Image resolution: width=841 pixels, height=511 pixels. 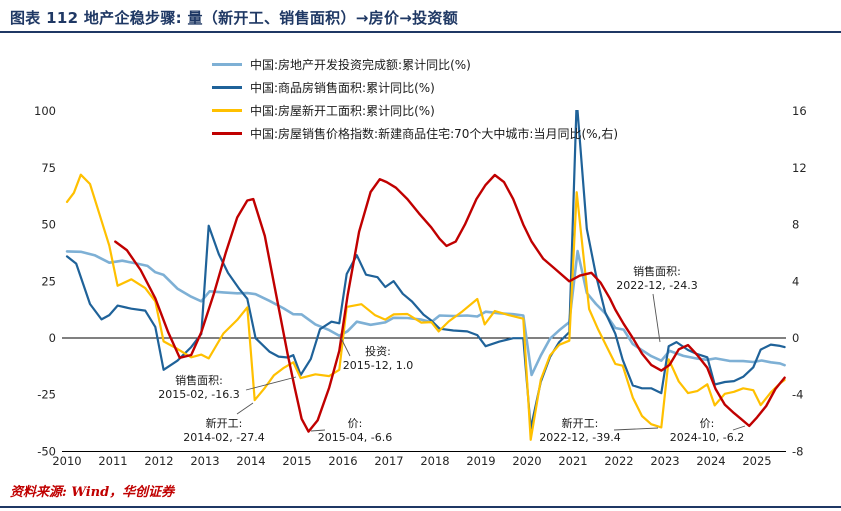 What do you see at coordinates (227, 133) in the screenshot?
I see `legend-swatch-price-index` at bounding box center [227, 133].